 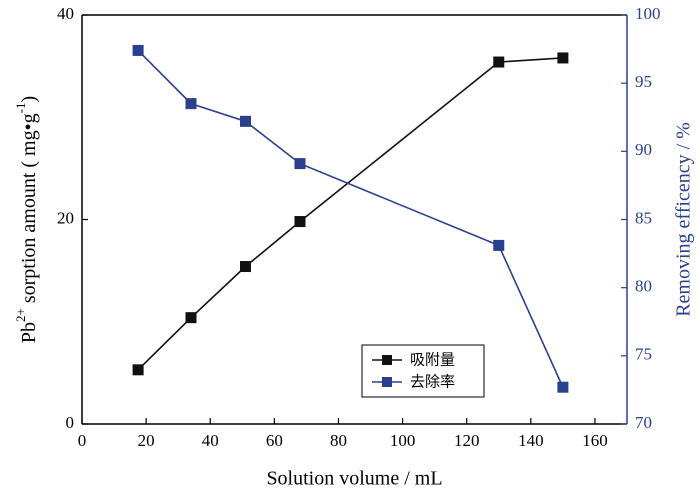 What do you see at coordinates (403, 440) in the screenshot?
I see `x-tick-label: 100` at bounding box center [403, 440].